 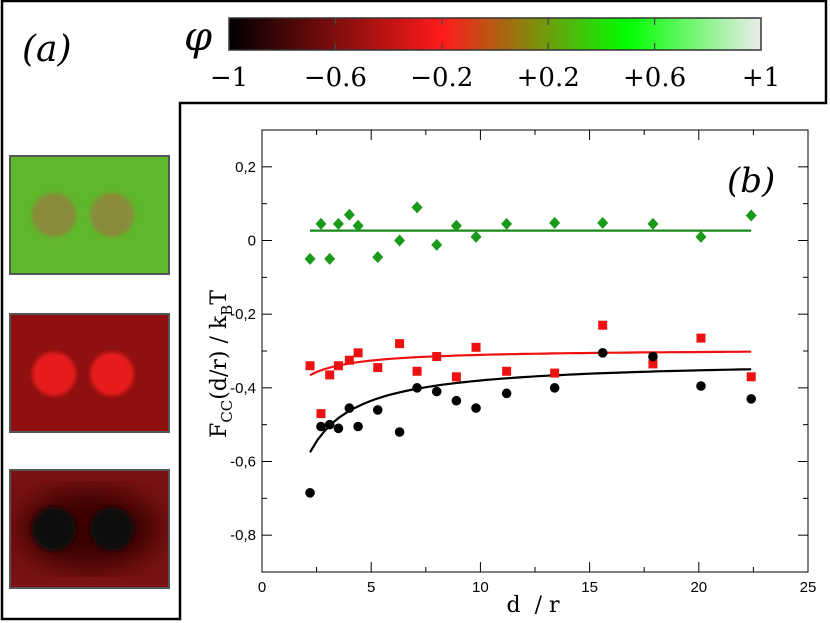 I want to click on snapshot-panels, so click(x=89, y=372).